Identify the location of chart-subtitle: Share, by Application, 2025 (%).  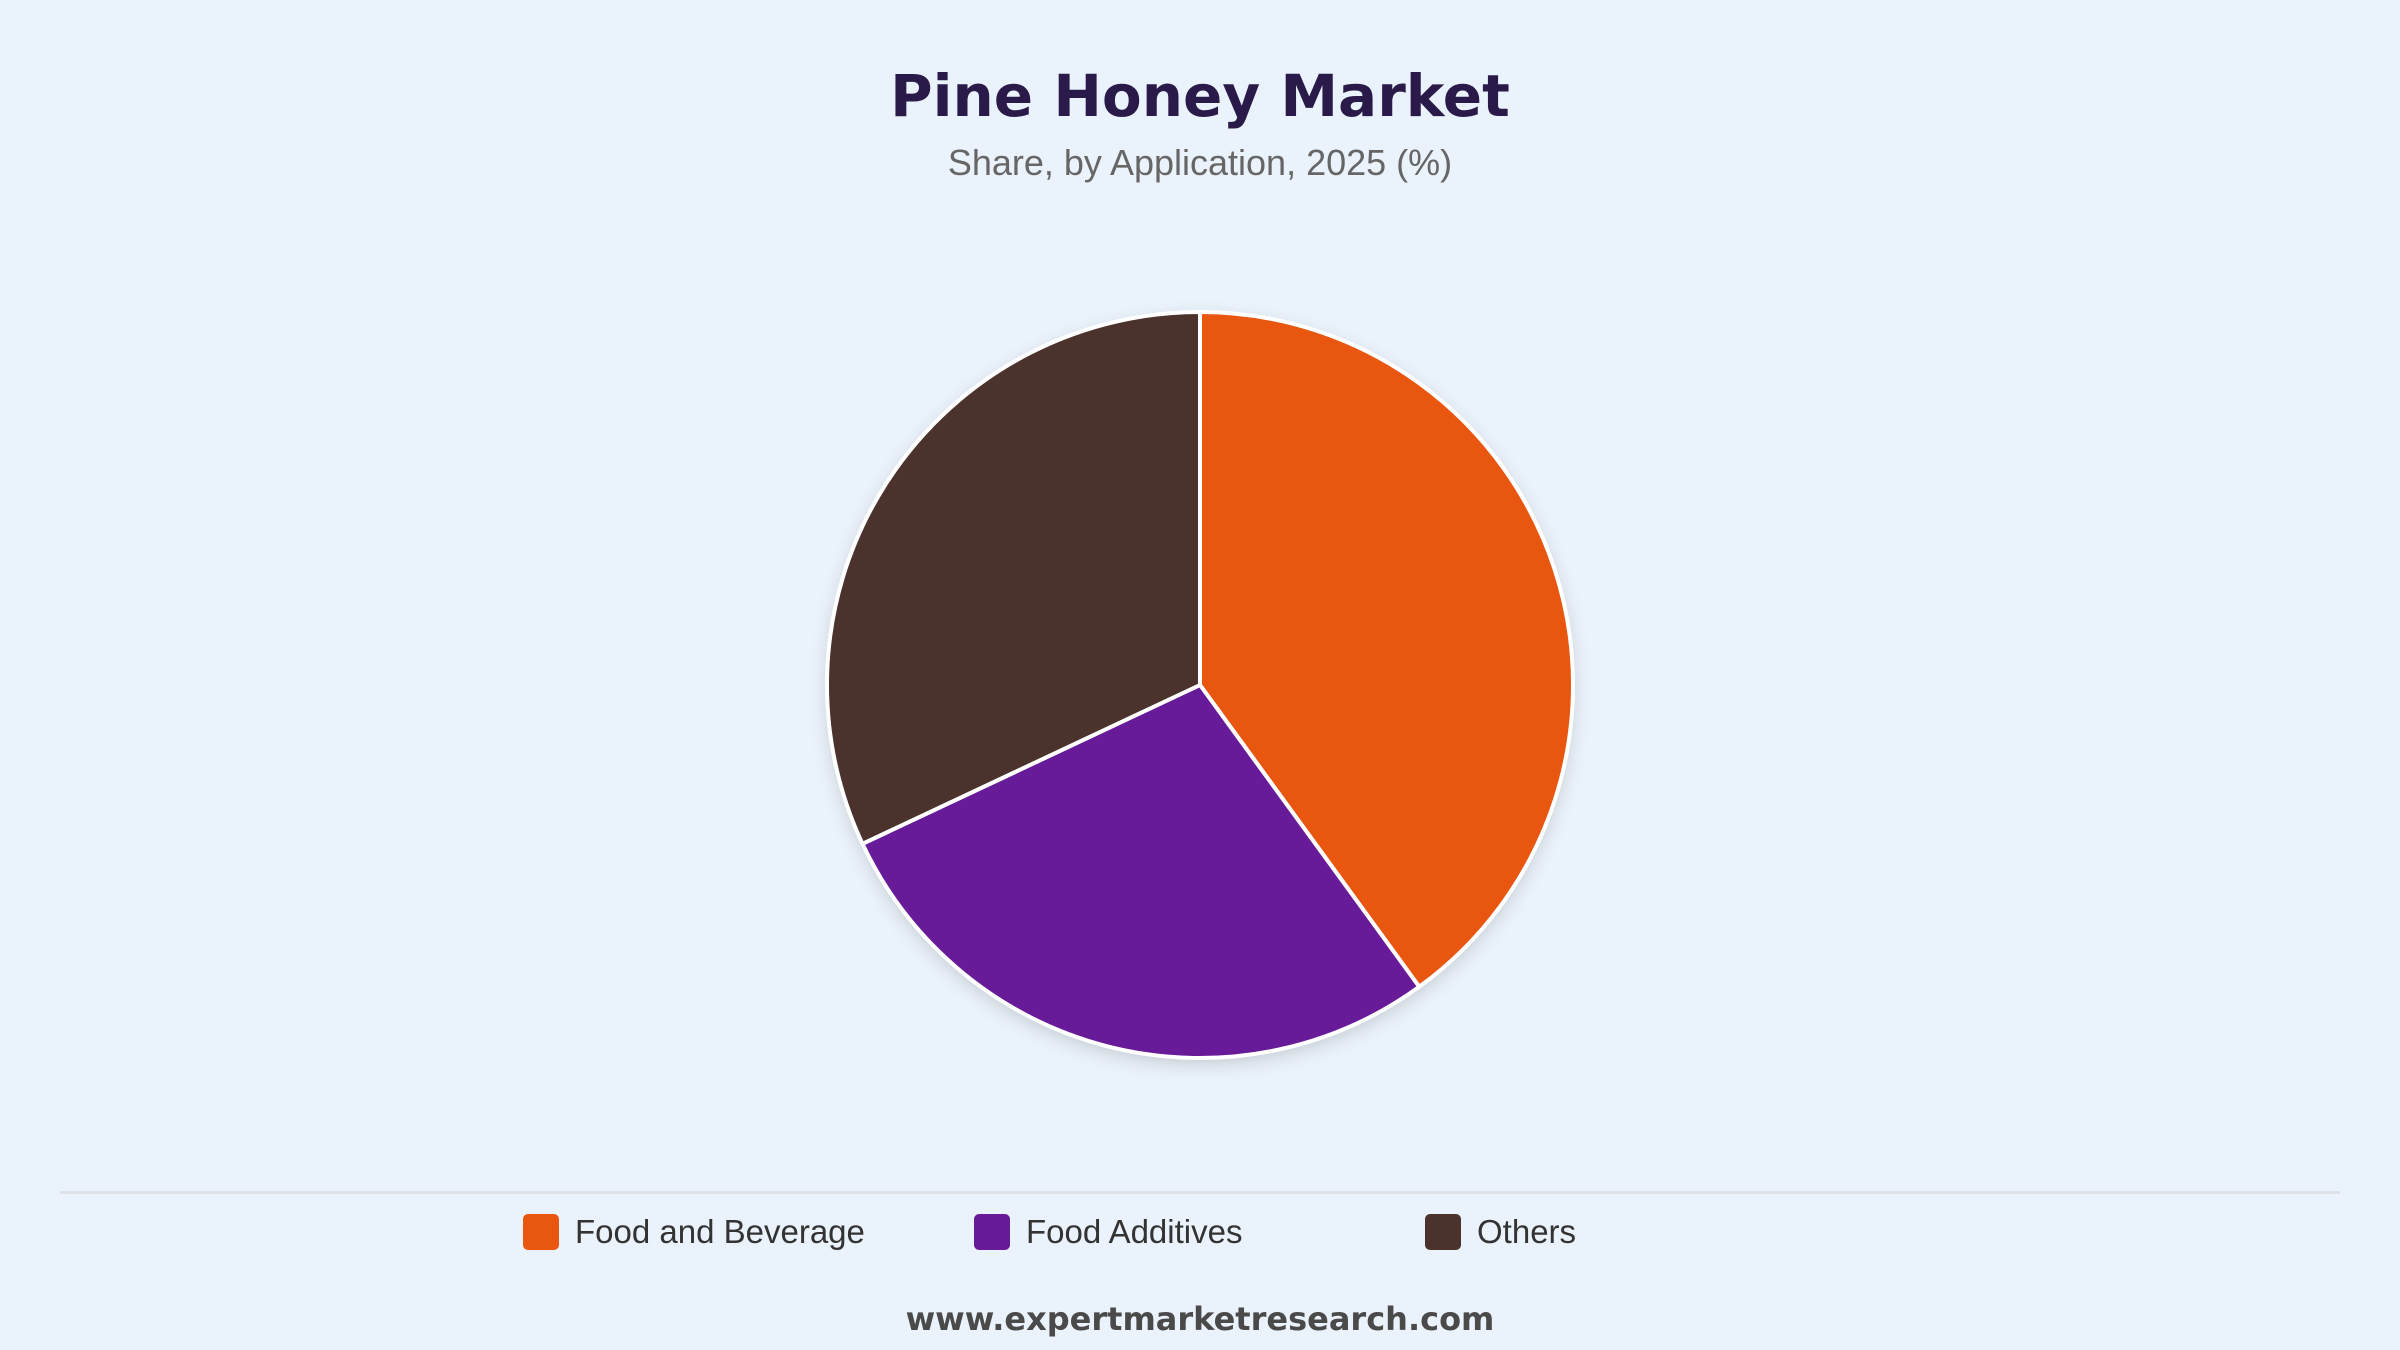
(1200, 162).